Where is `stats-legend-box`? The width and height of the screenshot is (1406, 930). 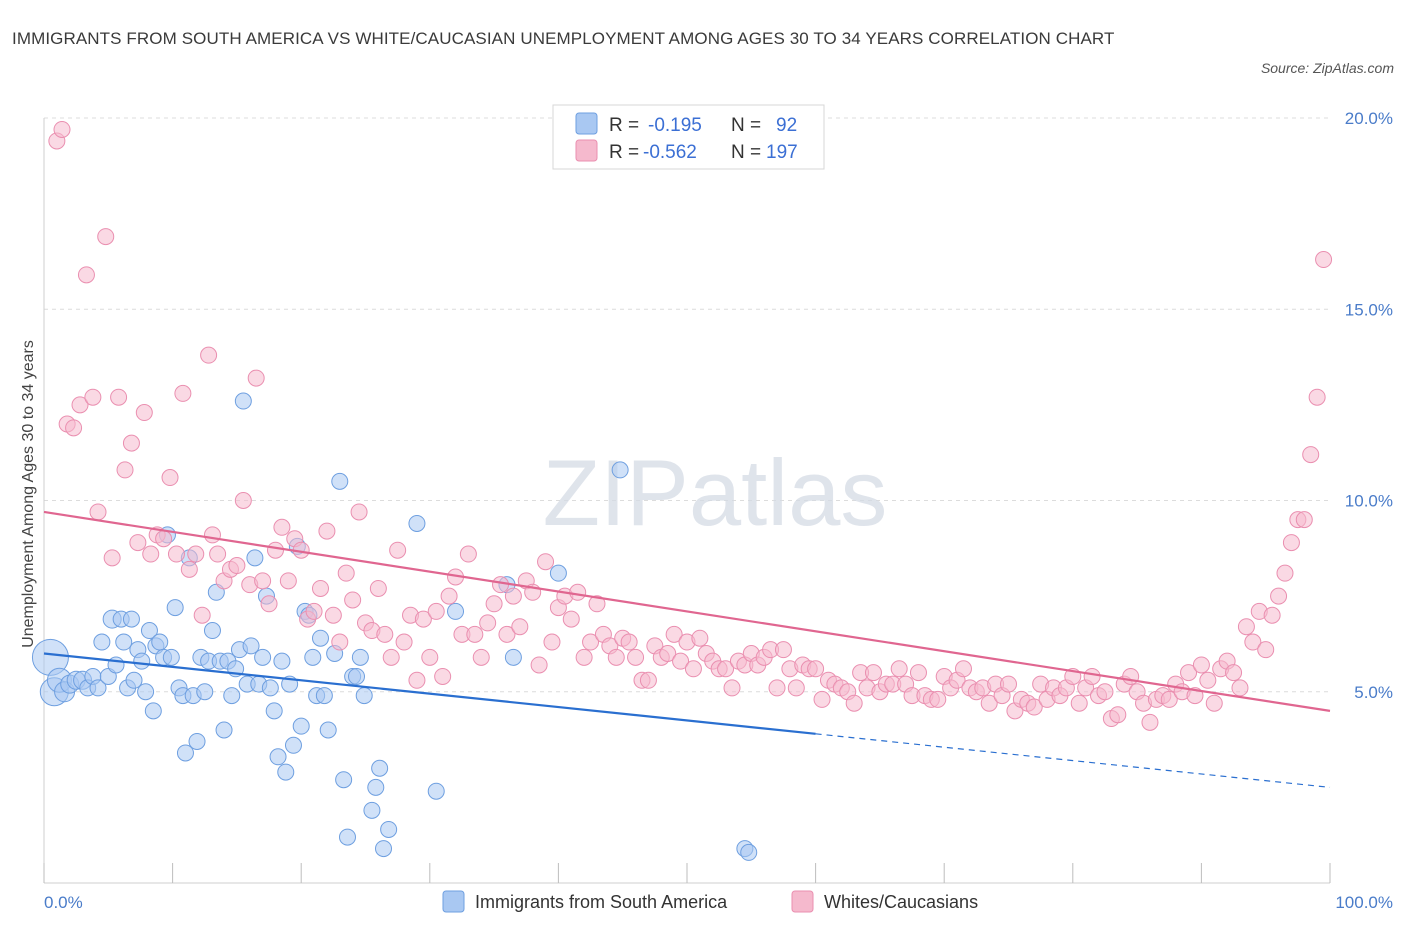
stats-legend-box is located at coordinates (688, 137).